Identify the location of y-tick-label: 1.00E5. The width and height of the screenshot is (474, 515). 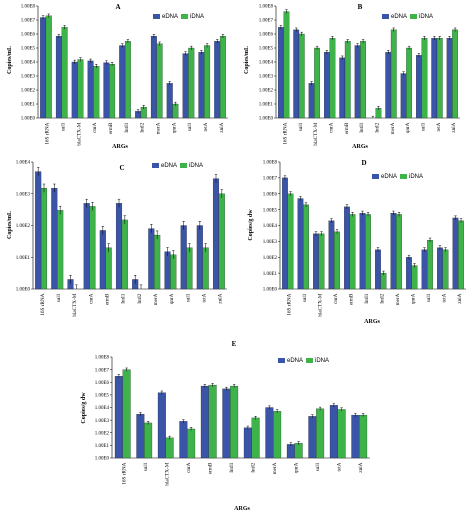
(102, 396).